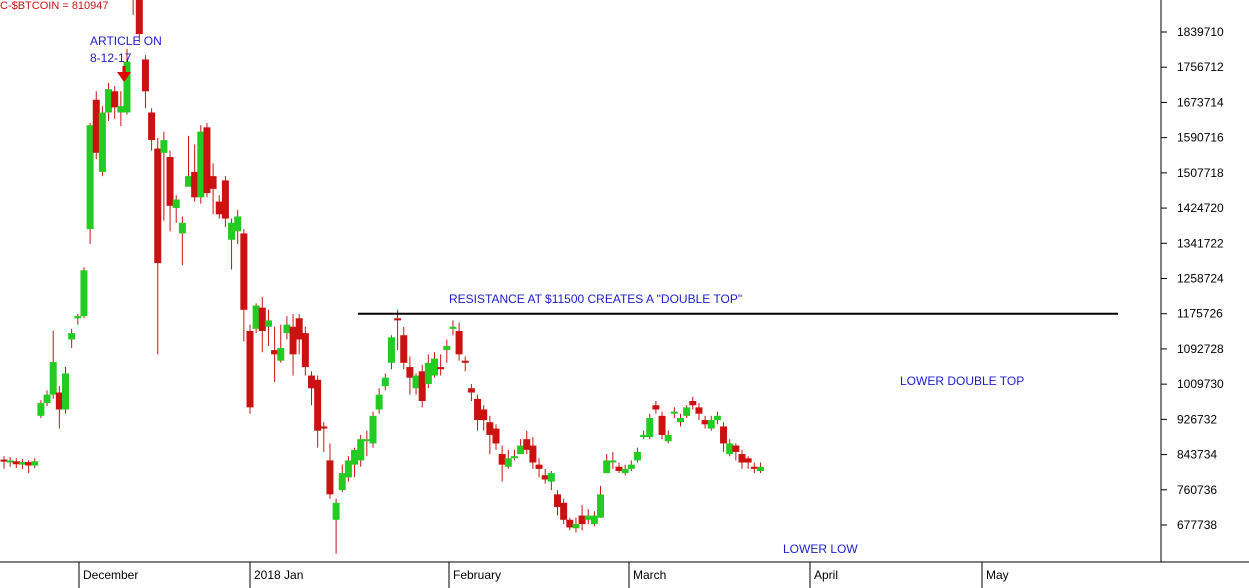 The image size is (1249, 588). What do you see at coordinates (126, 41) in the screenshot?
I see `article-annotation: ARTICLE ON` at bounding box center [126, 41].